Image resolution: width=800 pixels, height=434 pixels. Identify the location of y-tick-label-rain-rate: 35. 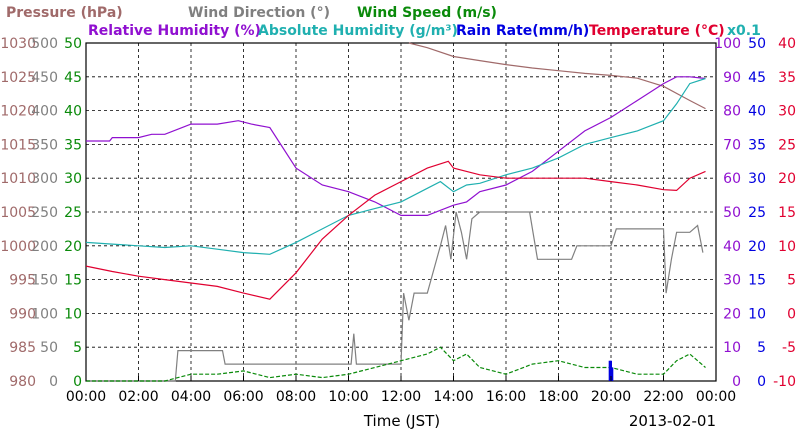
(757, 145).